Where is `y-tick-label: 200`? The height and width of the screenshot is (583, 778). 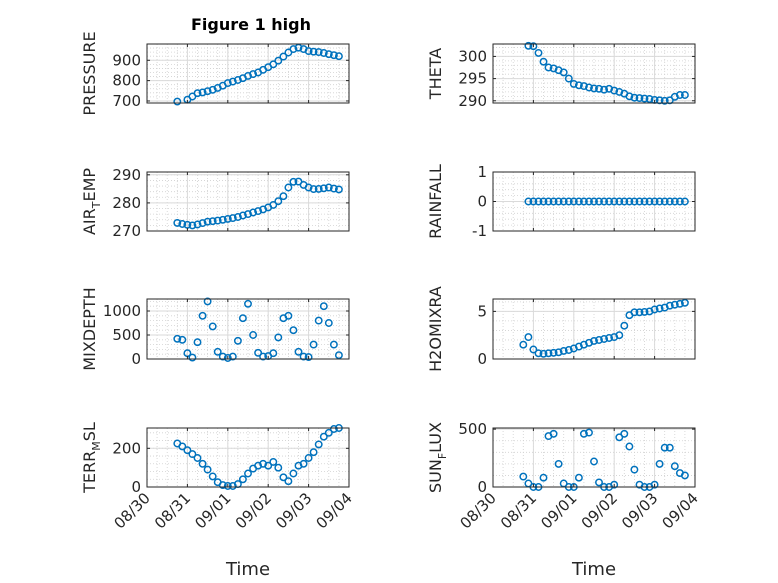 y-tick-label: 200 is located at coordinates (126, 448).